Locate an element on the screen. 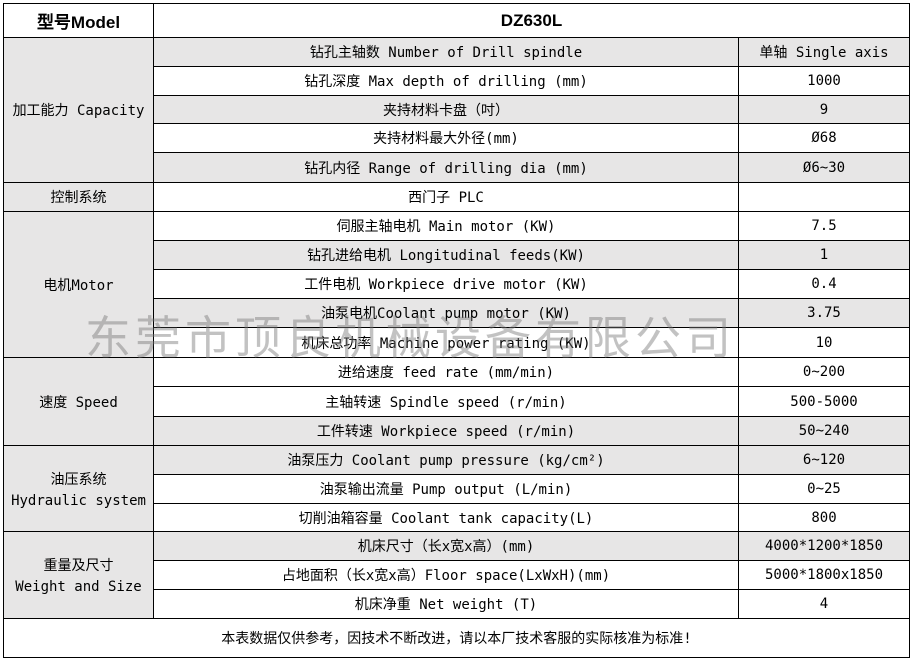 Image resolution: width=912 pixels, height=661 pixels. spec-value: 500-5000 is located at coordinates (824, 401).